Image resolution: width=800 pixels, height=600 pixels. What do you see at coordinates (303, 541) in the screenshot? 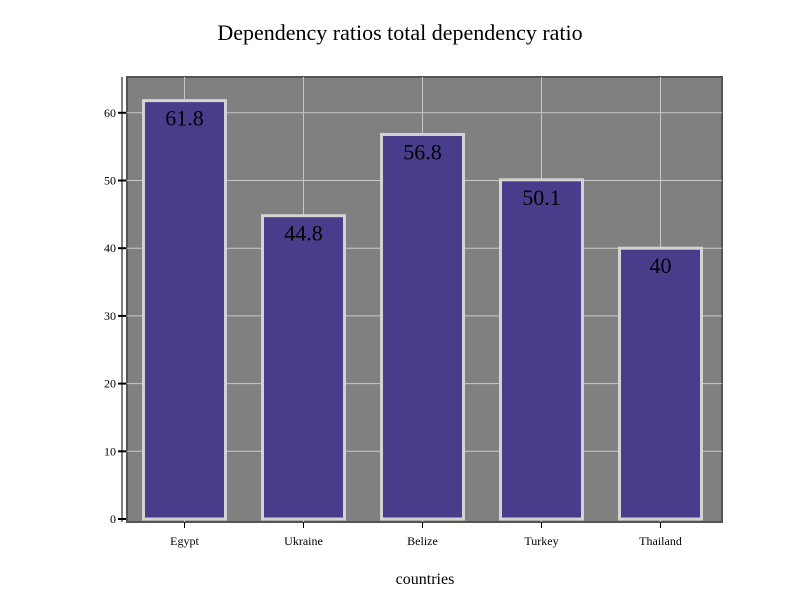
I see `x-tick-label-ukraine: Ukraine` at bounding box center [303, 541].